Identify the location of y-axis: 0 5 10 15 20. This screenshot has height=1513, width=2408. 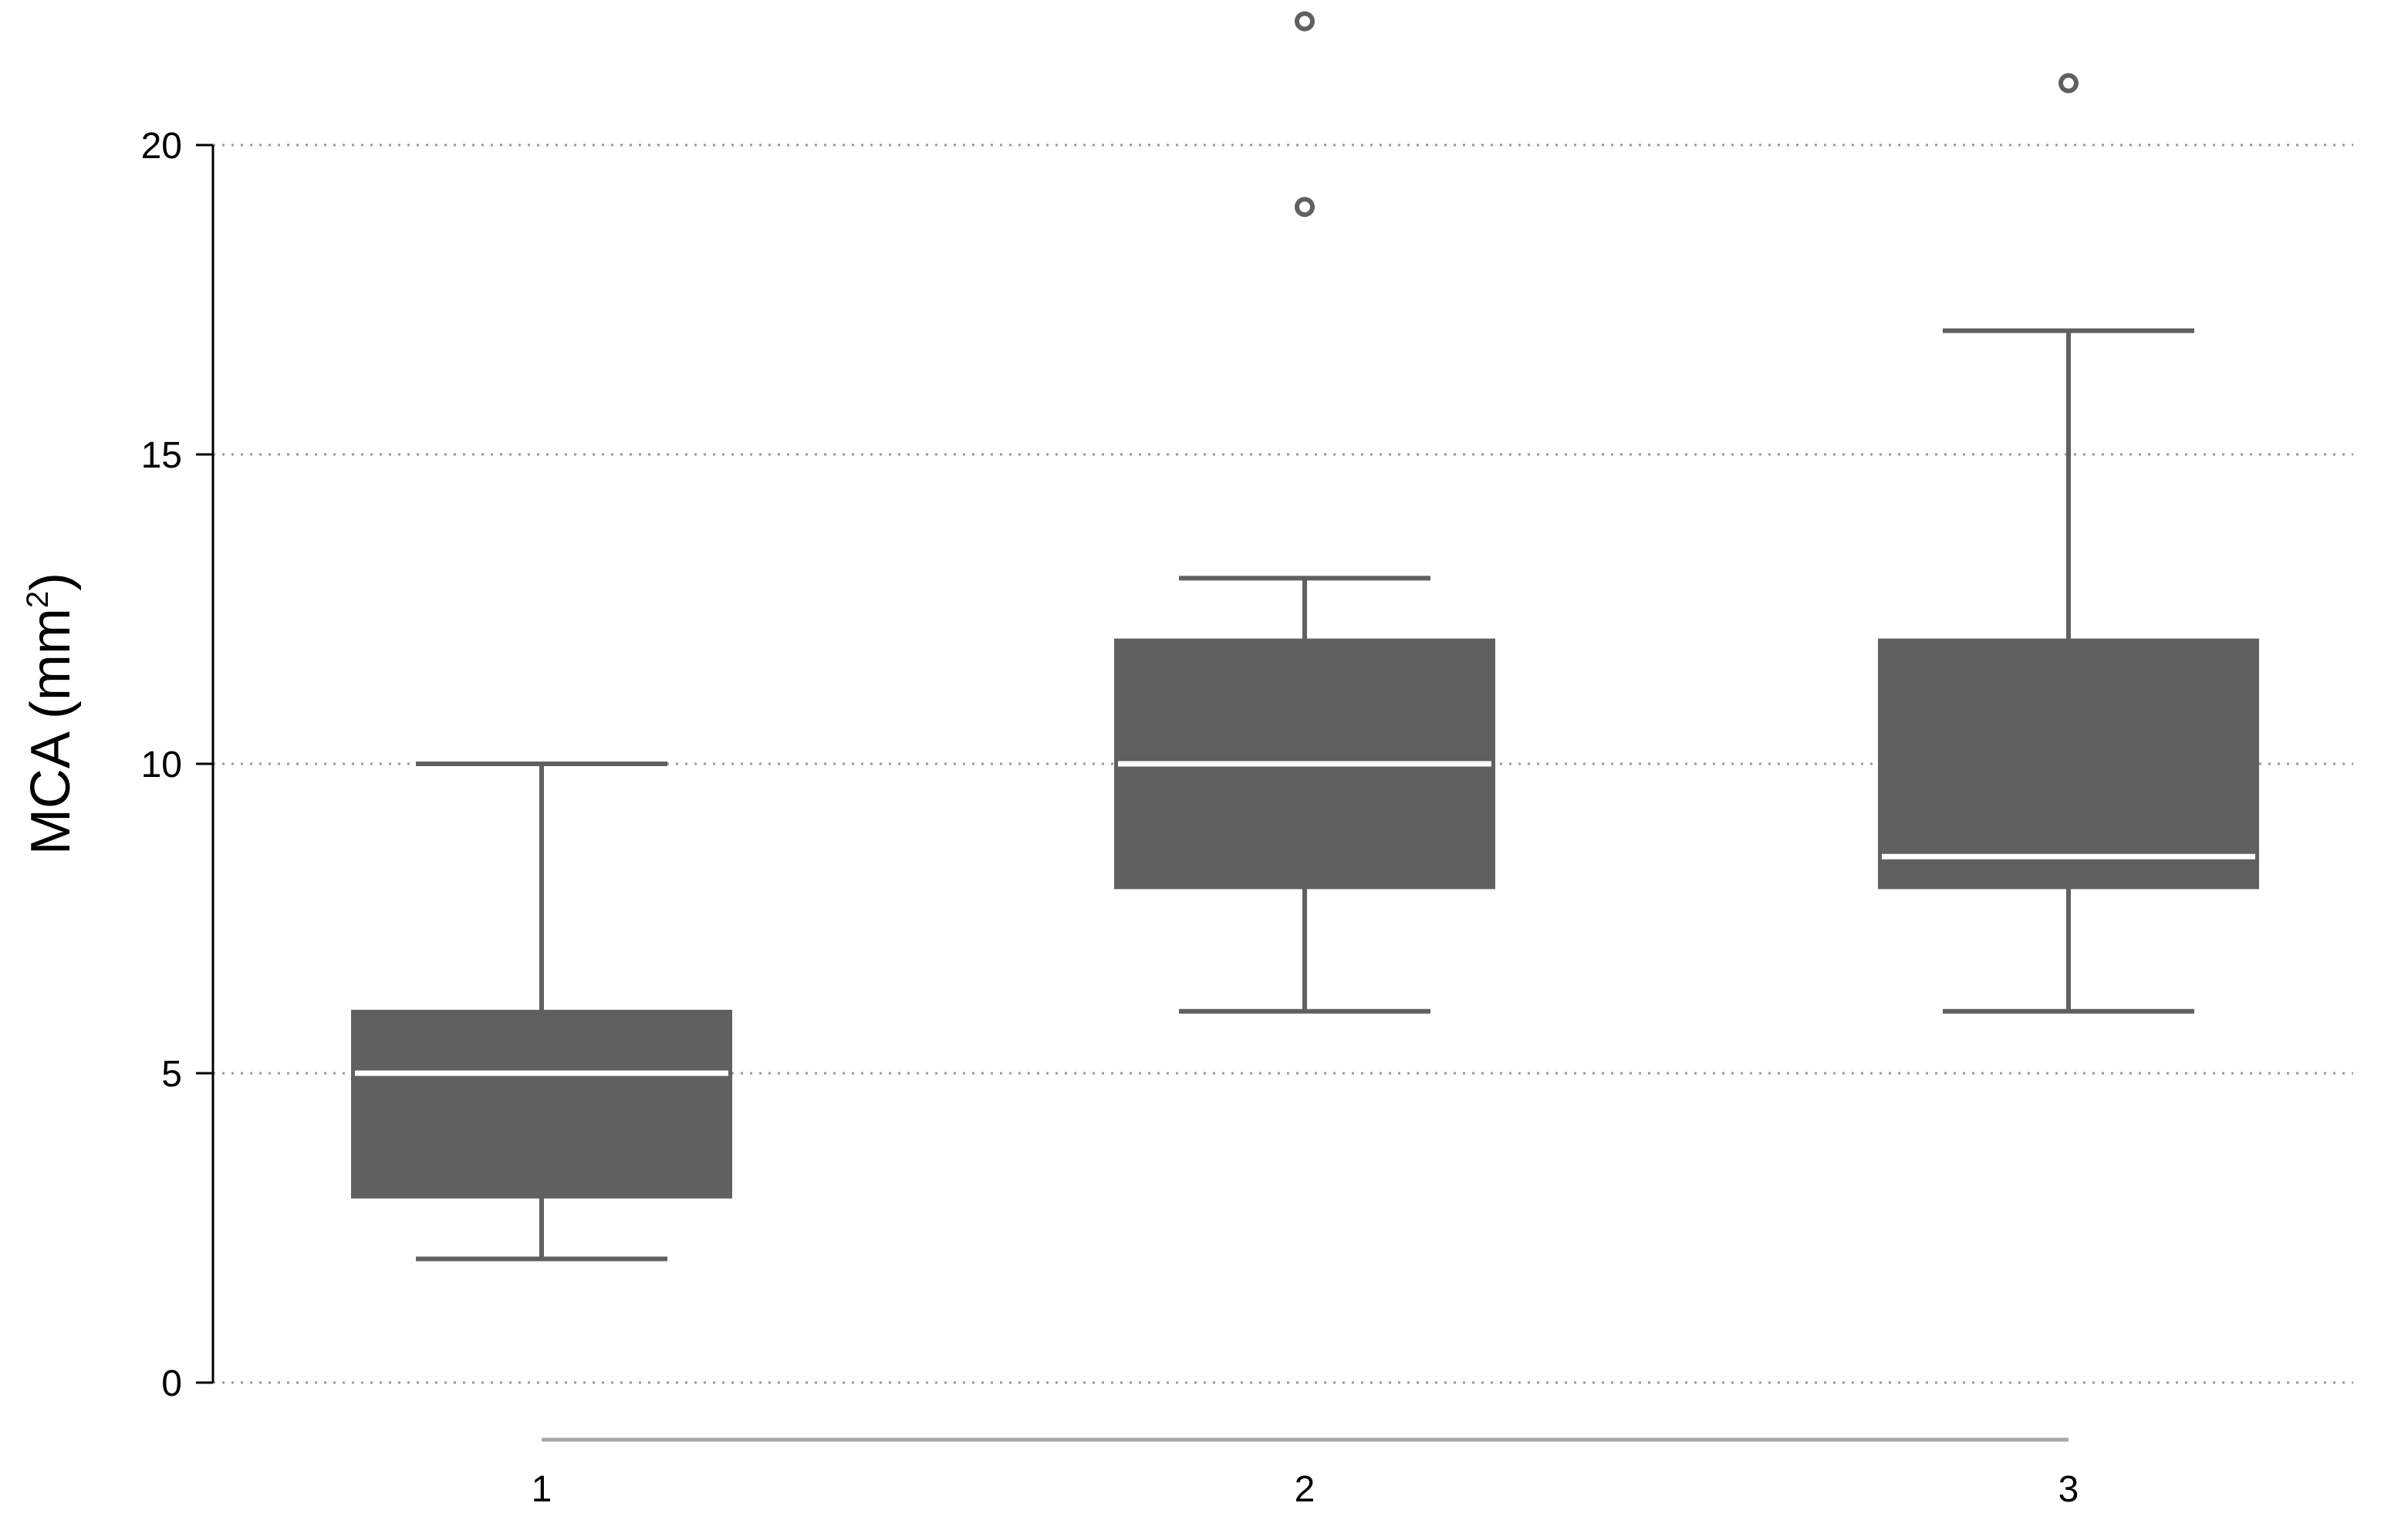
(177, 765).